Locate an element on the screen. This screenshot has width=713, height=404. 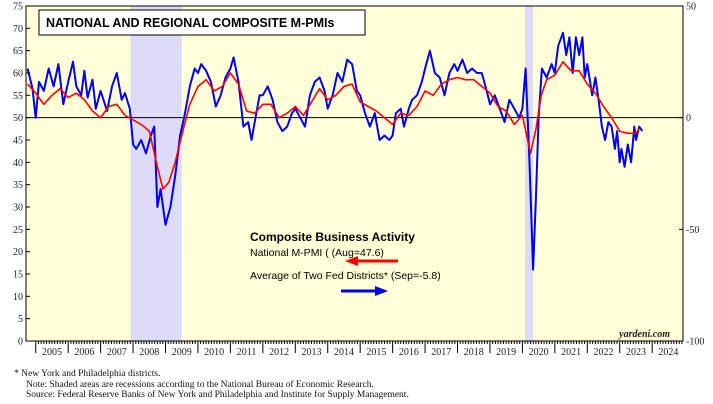
left-tick-label: 0 is located at coordinates (20, 342).